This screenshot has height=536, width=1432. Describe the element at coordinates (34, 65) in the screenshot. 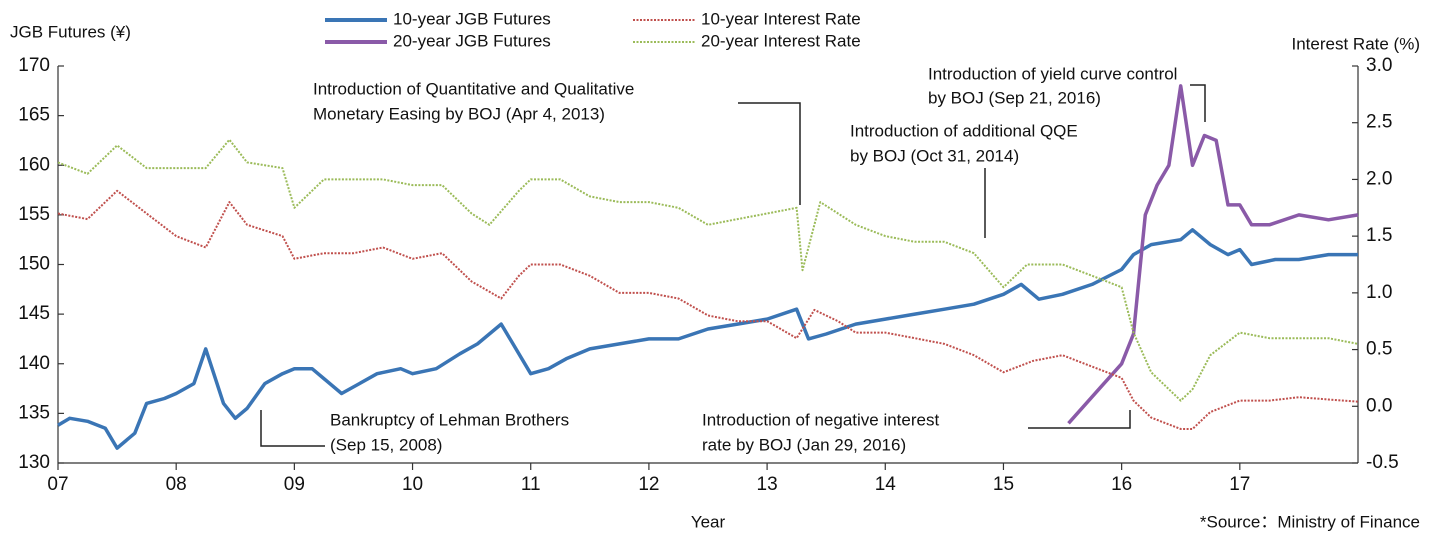

I see `y-tick-label: 170` at that location.